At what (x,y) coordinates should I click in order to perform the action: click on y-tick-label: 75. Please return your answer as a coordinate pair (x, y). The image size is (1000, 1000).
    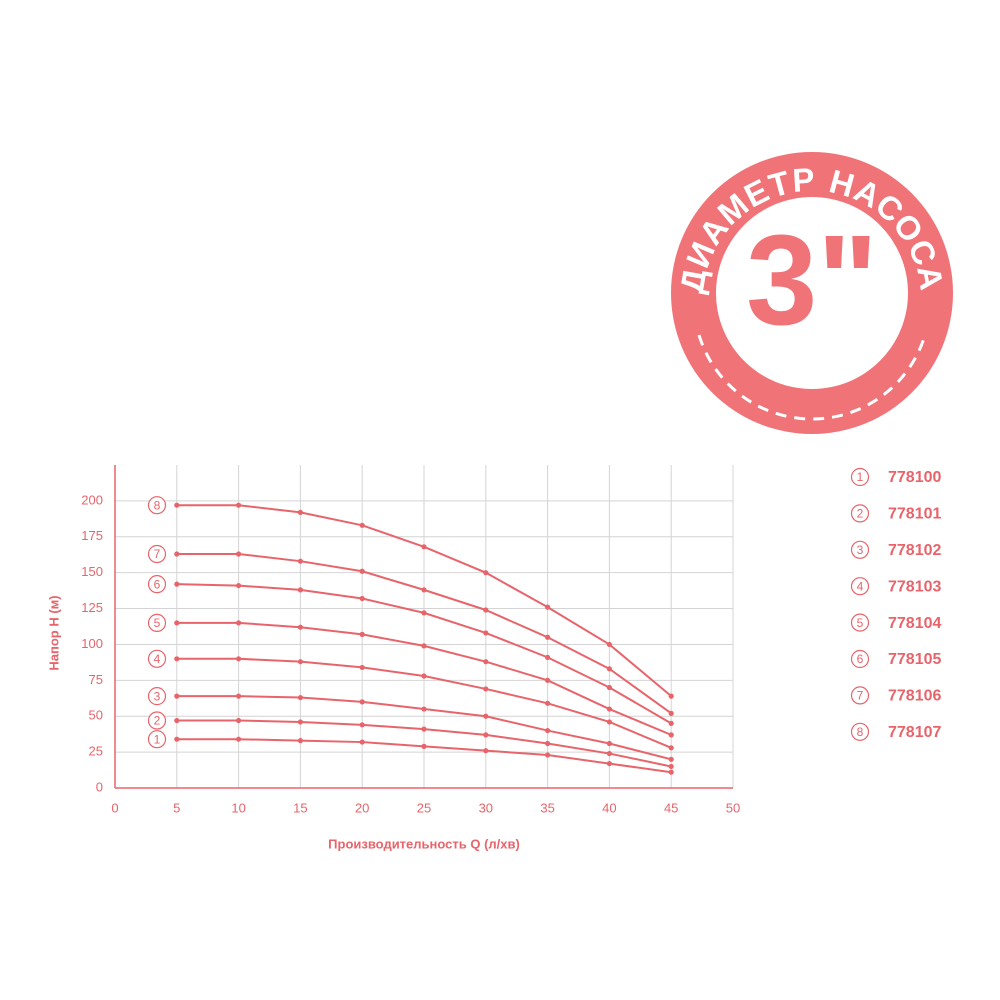
    Looking at the image, I should click on (96, 679).